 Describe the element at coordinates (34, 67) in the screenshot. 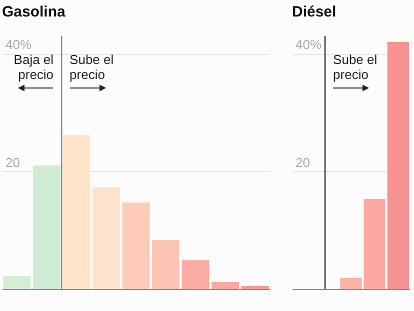

I see `annotation: Baja el precio` at that location.